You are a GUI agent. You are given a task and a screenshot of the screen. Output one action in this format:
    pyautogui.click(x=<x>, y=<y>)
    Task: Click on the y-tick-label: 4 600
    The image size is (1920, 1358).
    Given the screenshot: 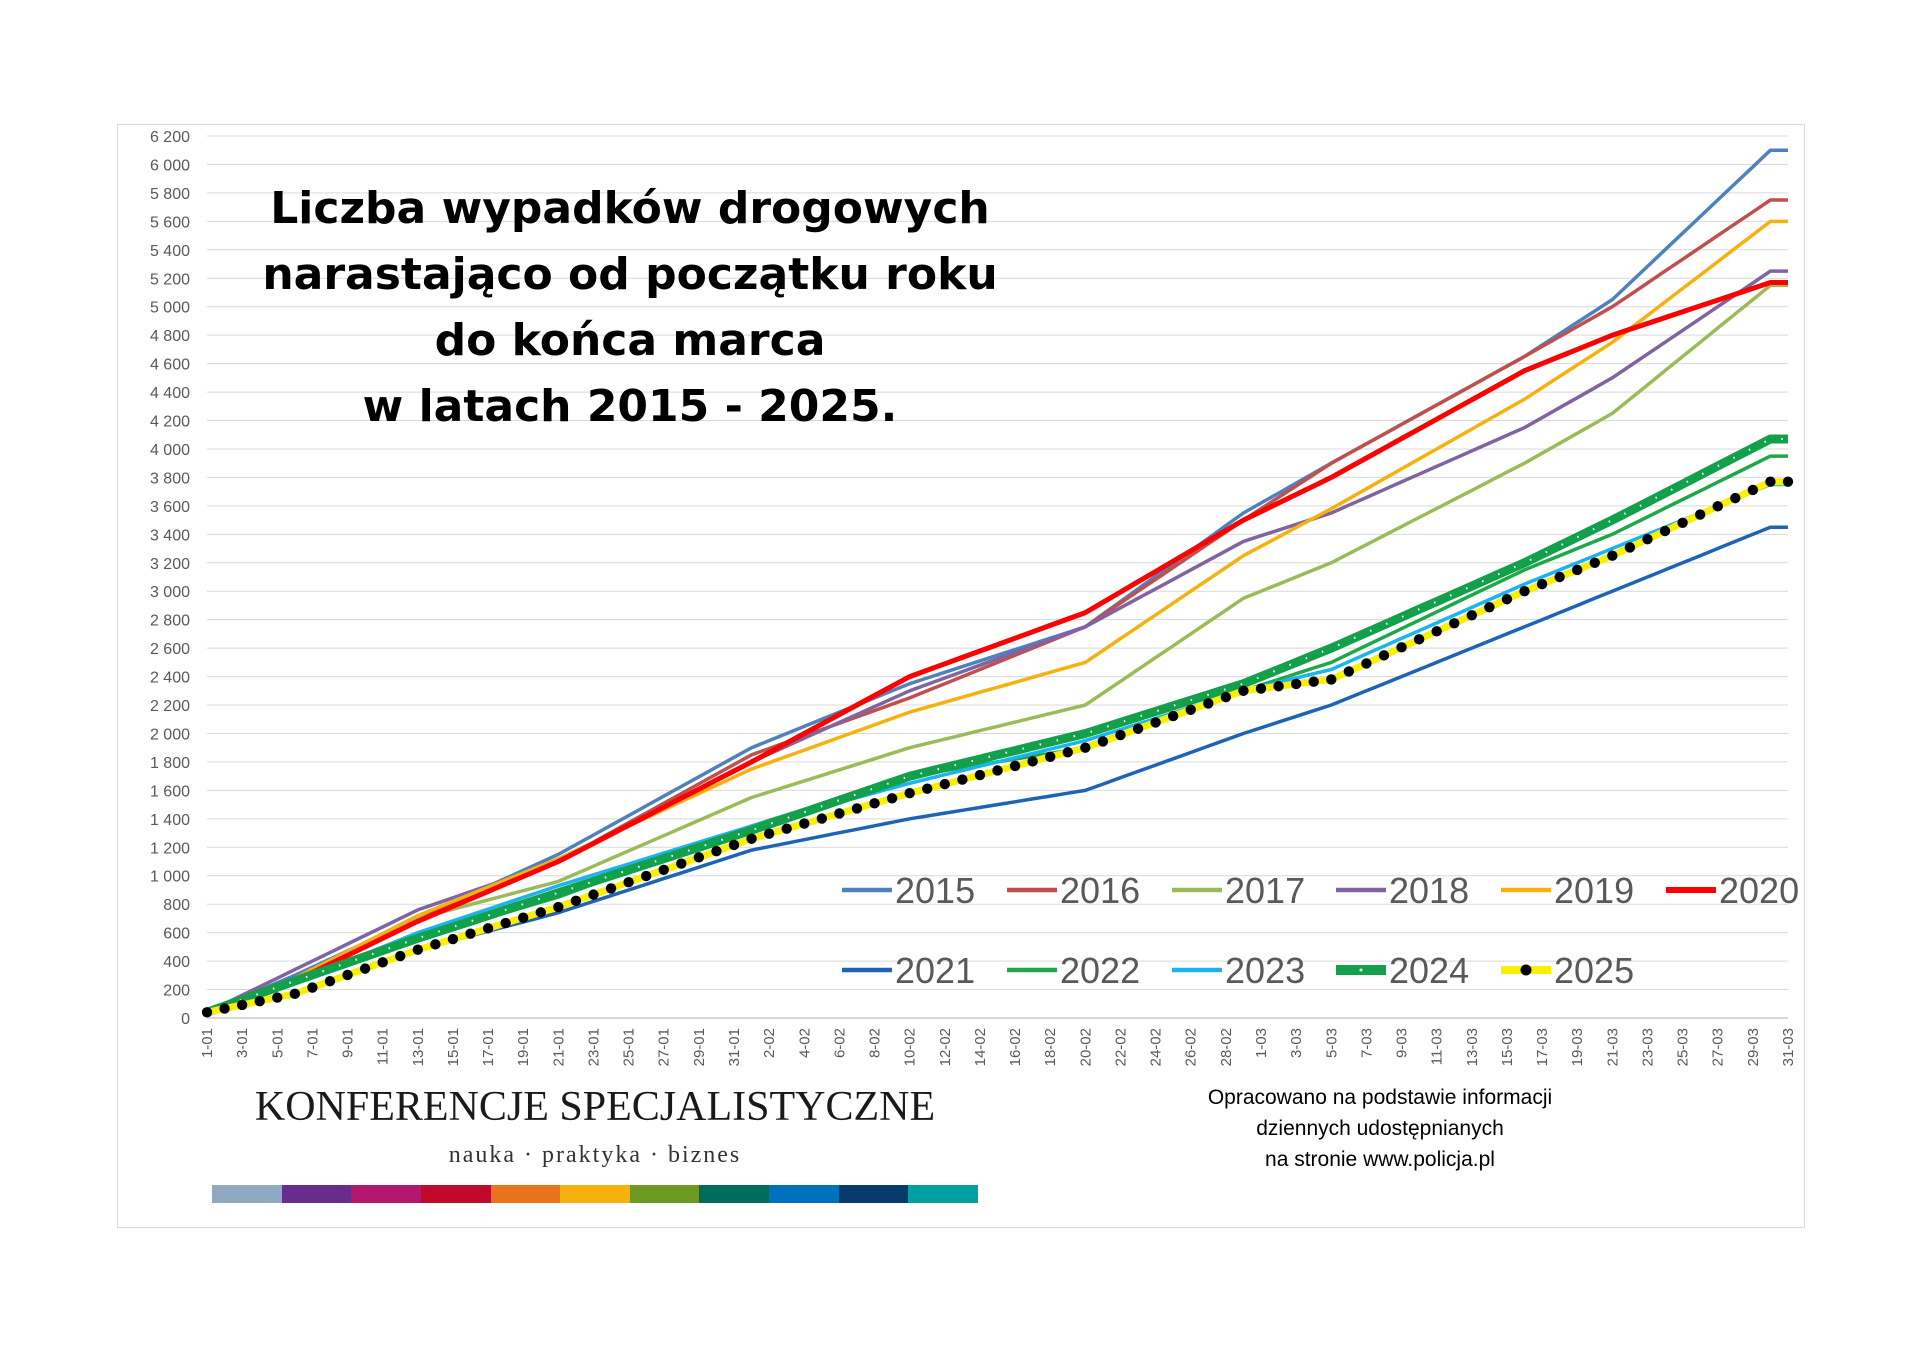 What is the action you would take?
    pyautogui.click(x=170, y=365)
    